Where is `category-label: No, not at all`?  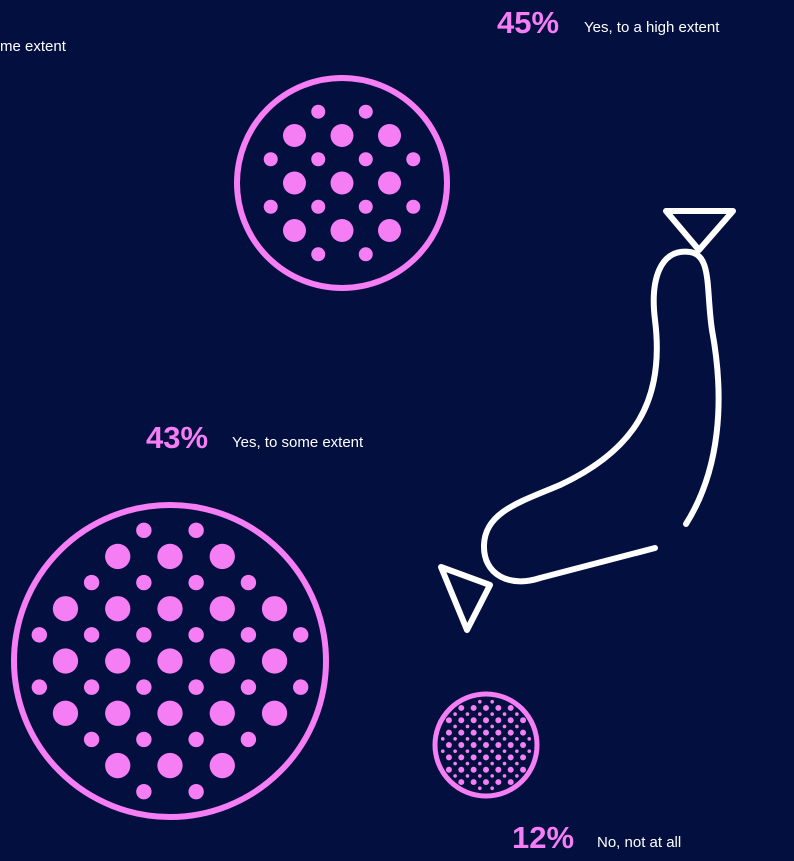
category-label: No, not at all is located at coordinates (639, 842).